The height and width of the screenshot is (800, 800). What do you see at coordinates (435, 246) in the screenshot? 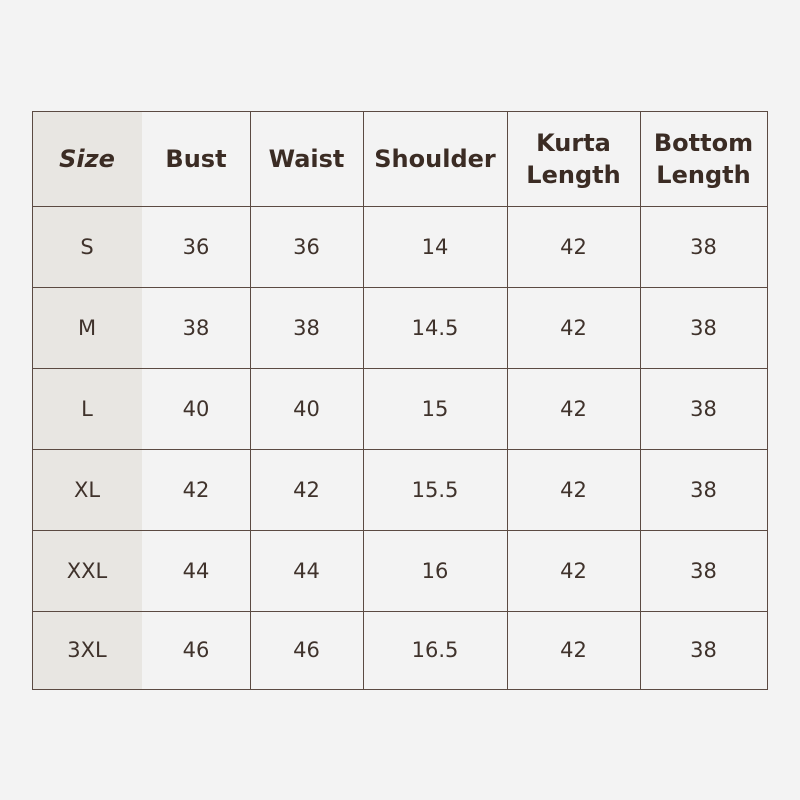
I see `value-cell: 14` at bounding box center [435, 246].